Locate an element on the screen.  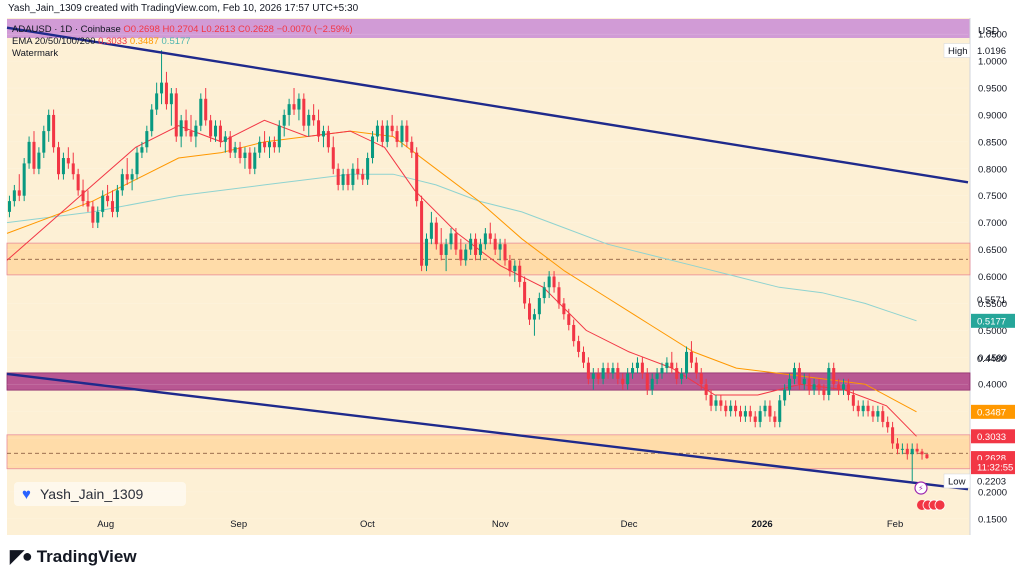
ema100-value: 0.5177 is located at coordinates (176, 41).